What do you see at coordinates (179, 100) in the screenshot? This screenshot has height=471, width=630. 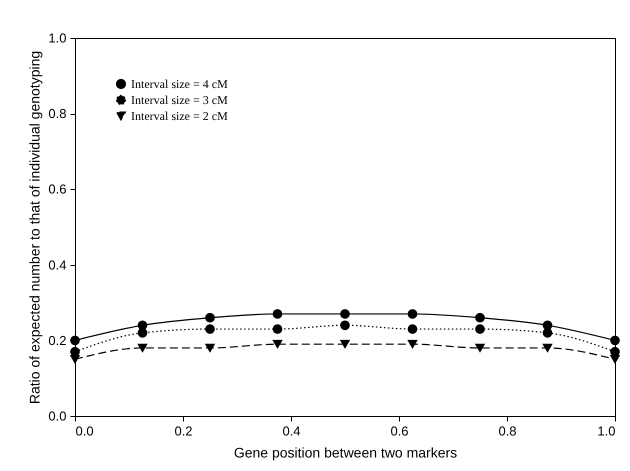 I see `legend-label: Interval size = 3 cM` at bounding box center [179, 100].